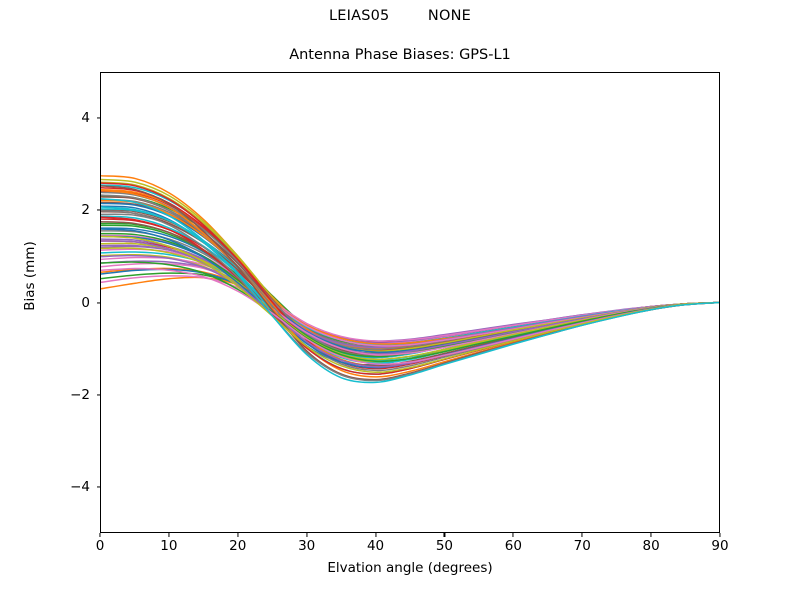  What do you see at coordinates (513, 546) in the screenshot?
I see `x-tick-label: 60` at bounding box center [513, 546].